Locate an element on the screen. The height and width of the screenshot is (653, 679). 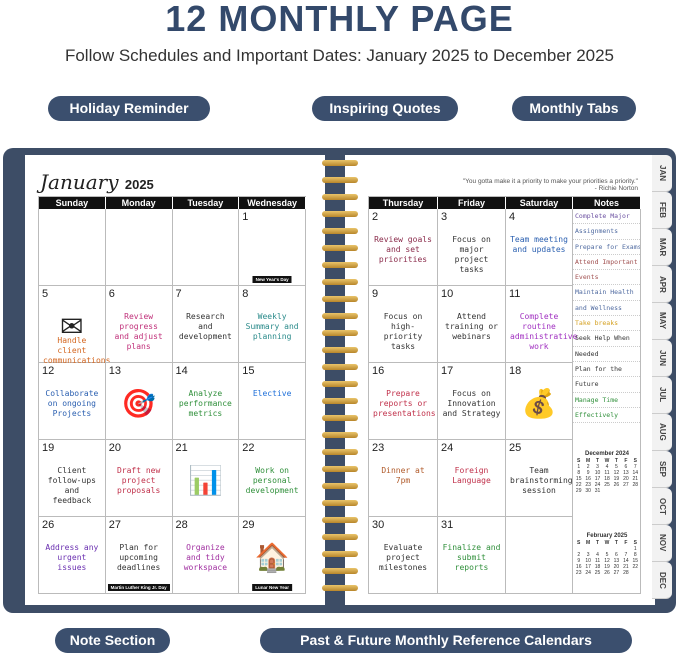
mini-day: 16 is located at coordinates (588, 479).